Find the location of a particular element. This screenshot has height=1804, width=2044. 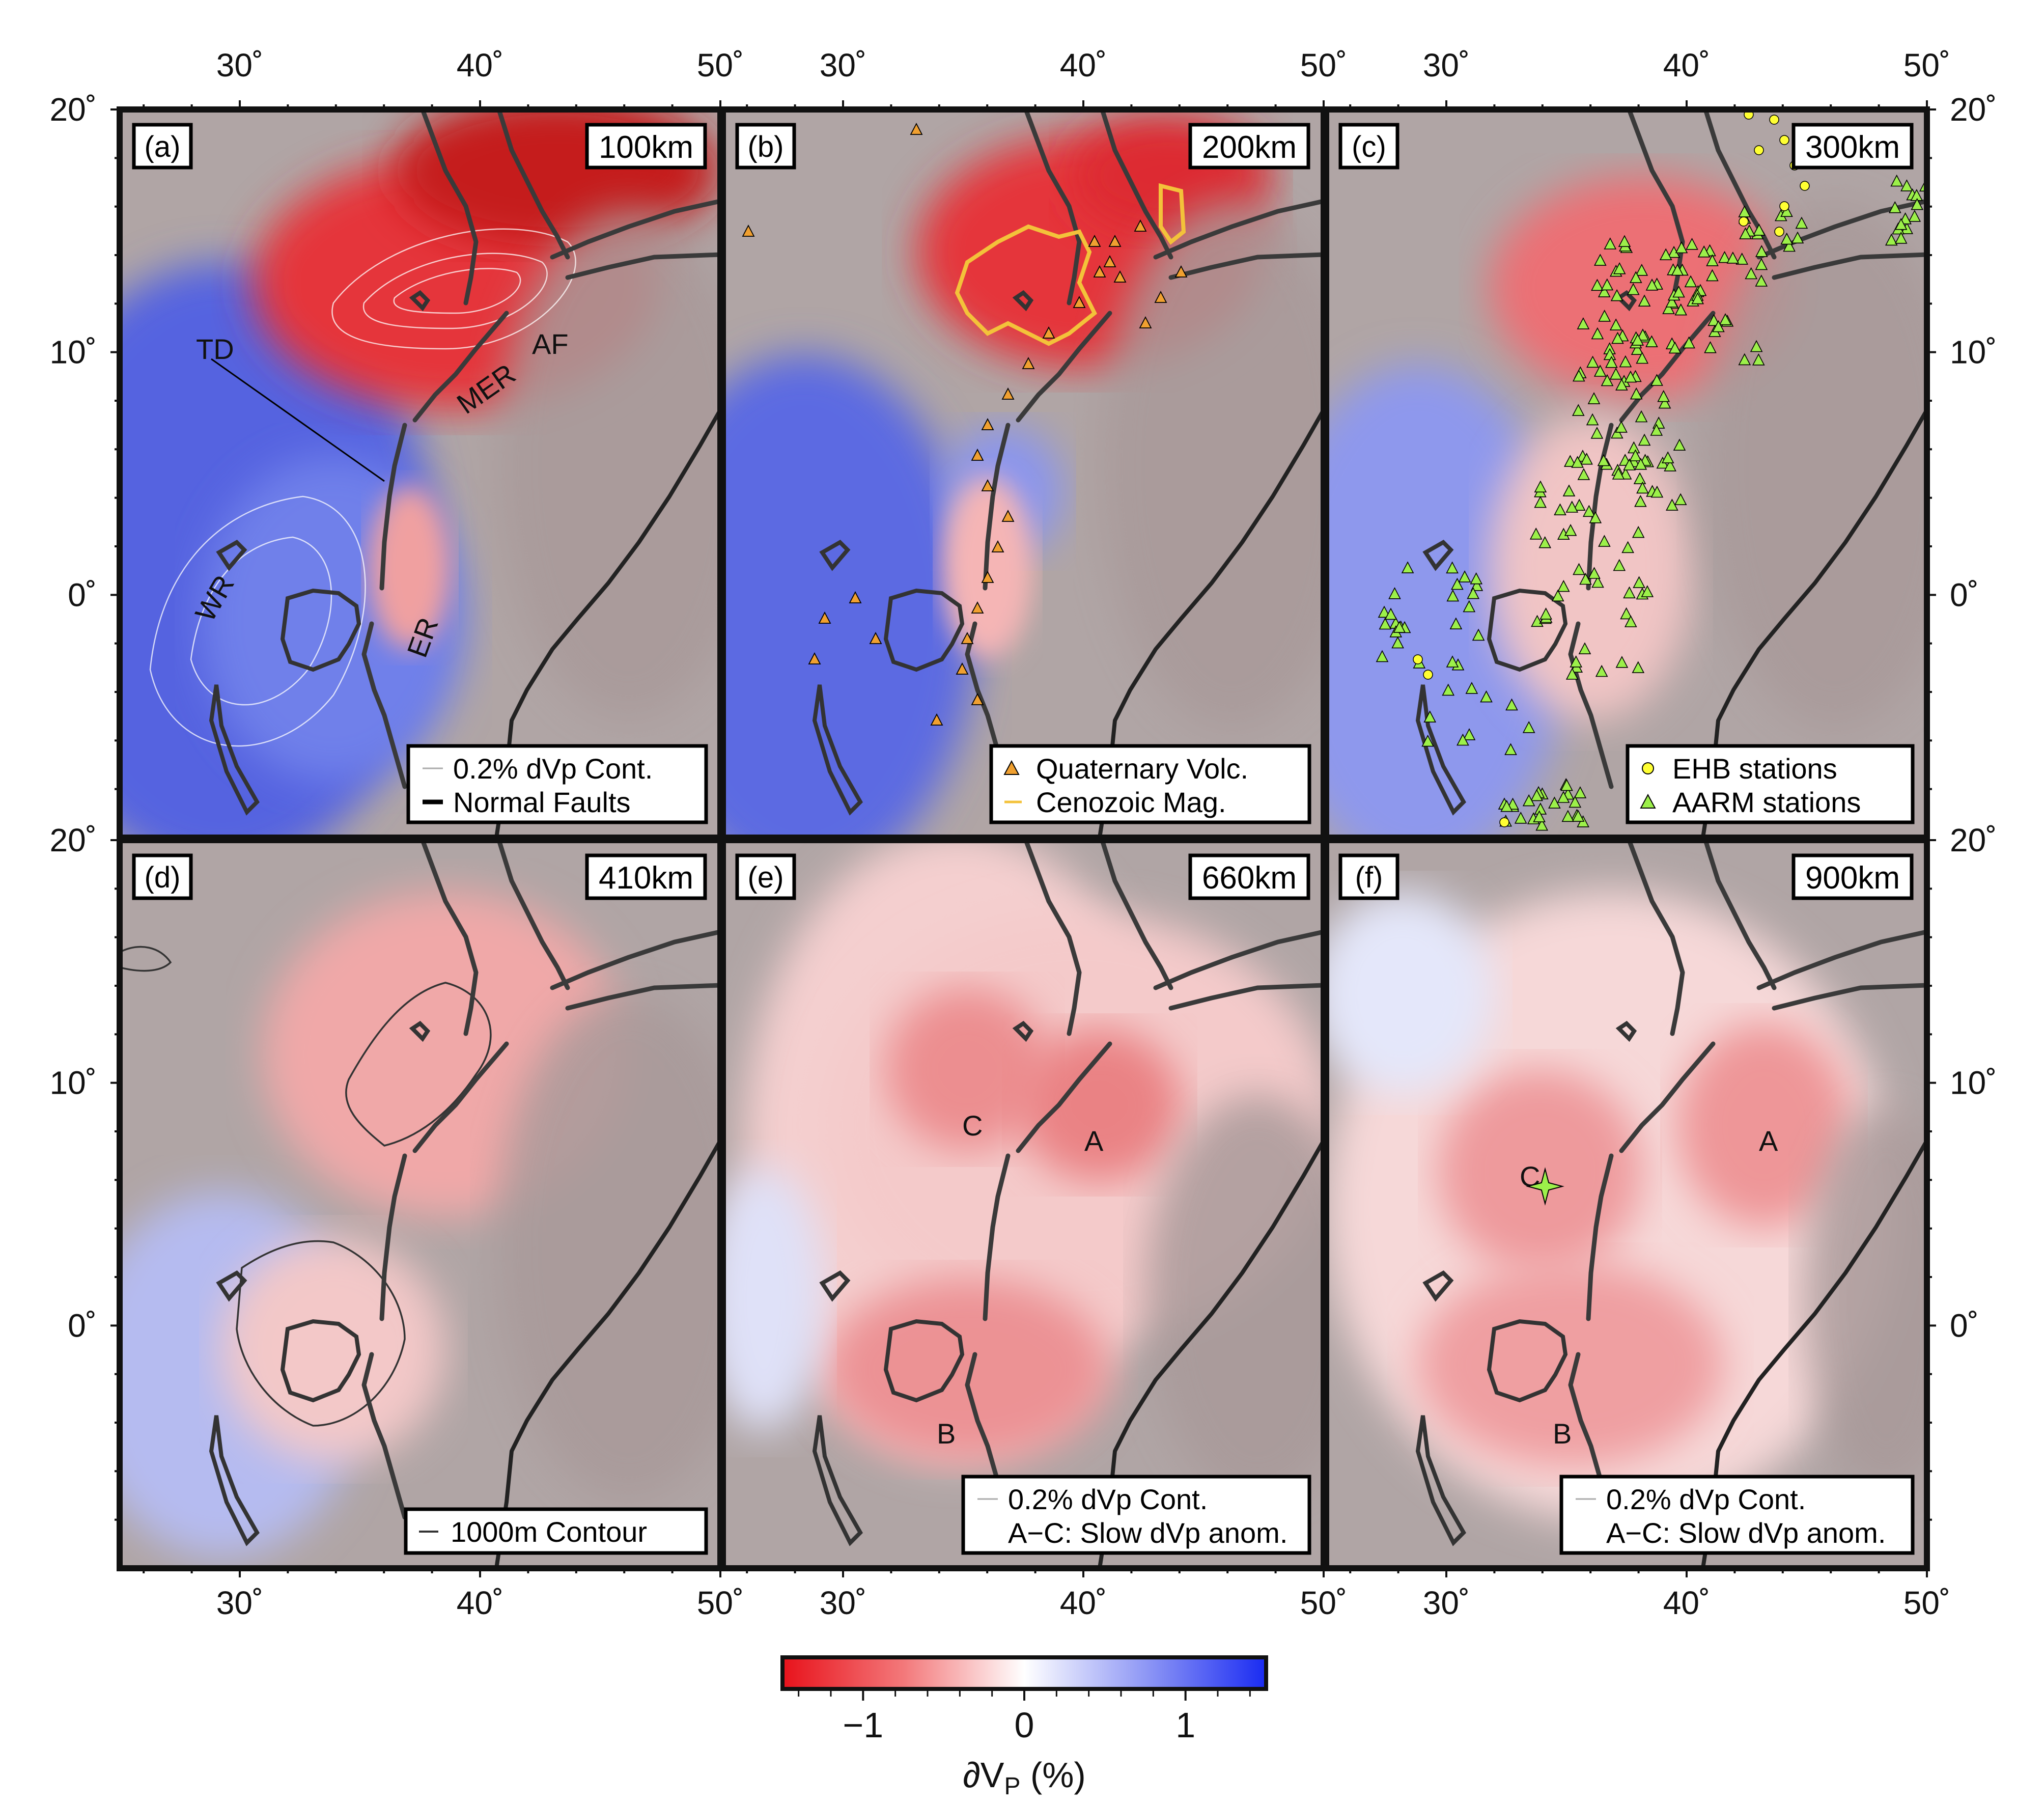

colorbar-tick-label: 1 is located at coordinates (1185, 1725).